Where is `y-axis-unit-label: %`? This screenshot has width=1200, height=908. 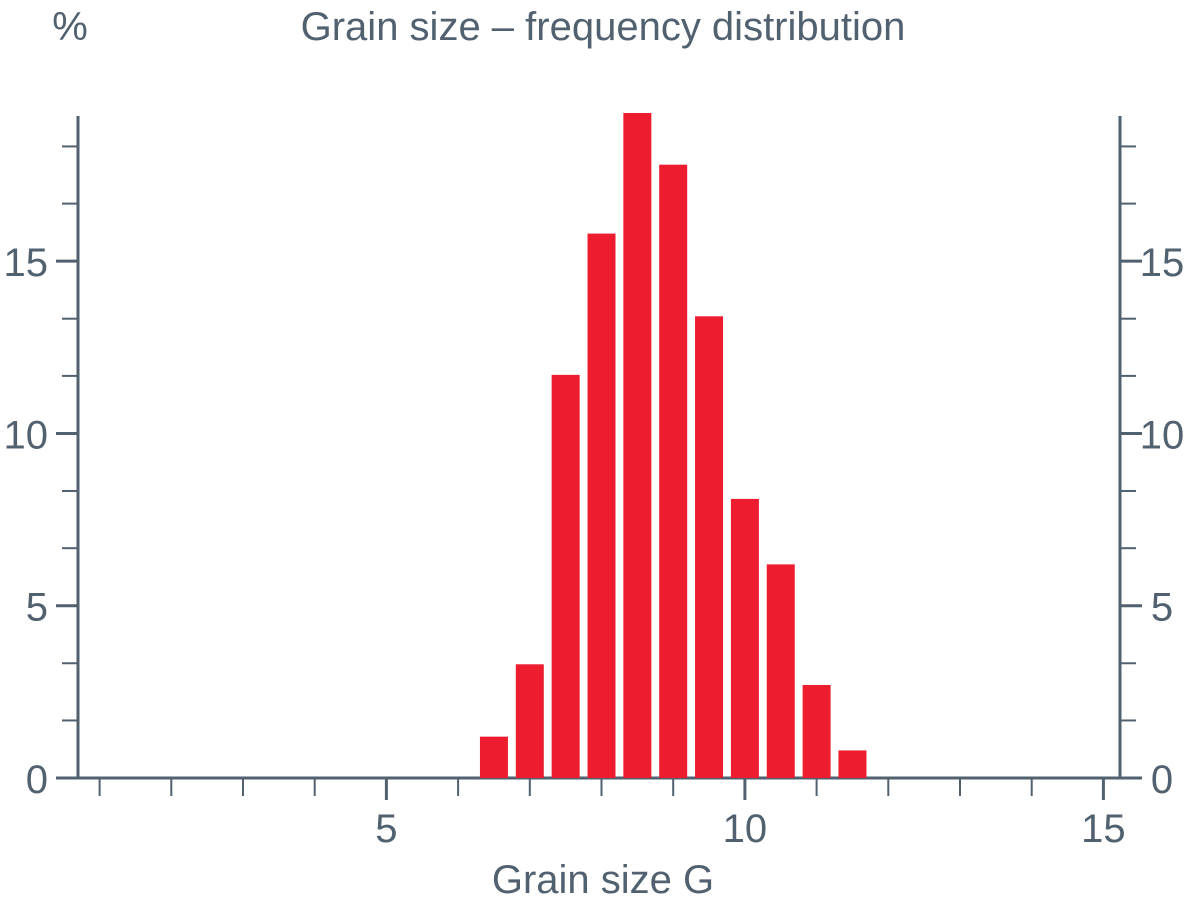
y-axis-unit-label: % is located at coordinates (70, 27).